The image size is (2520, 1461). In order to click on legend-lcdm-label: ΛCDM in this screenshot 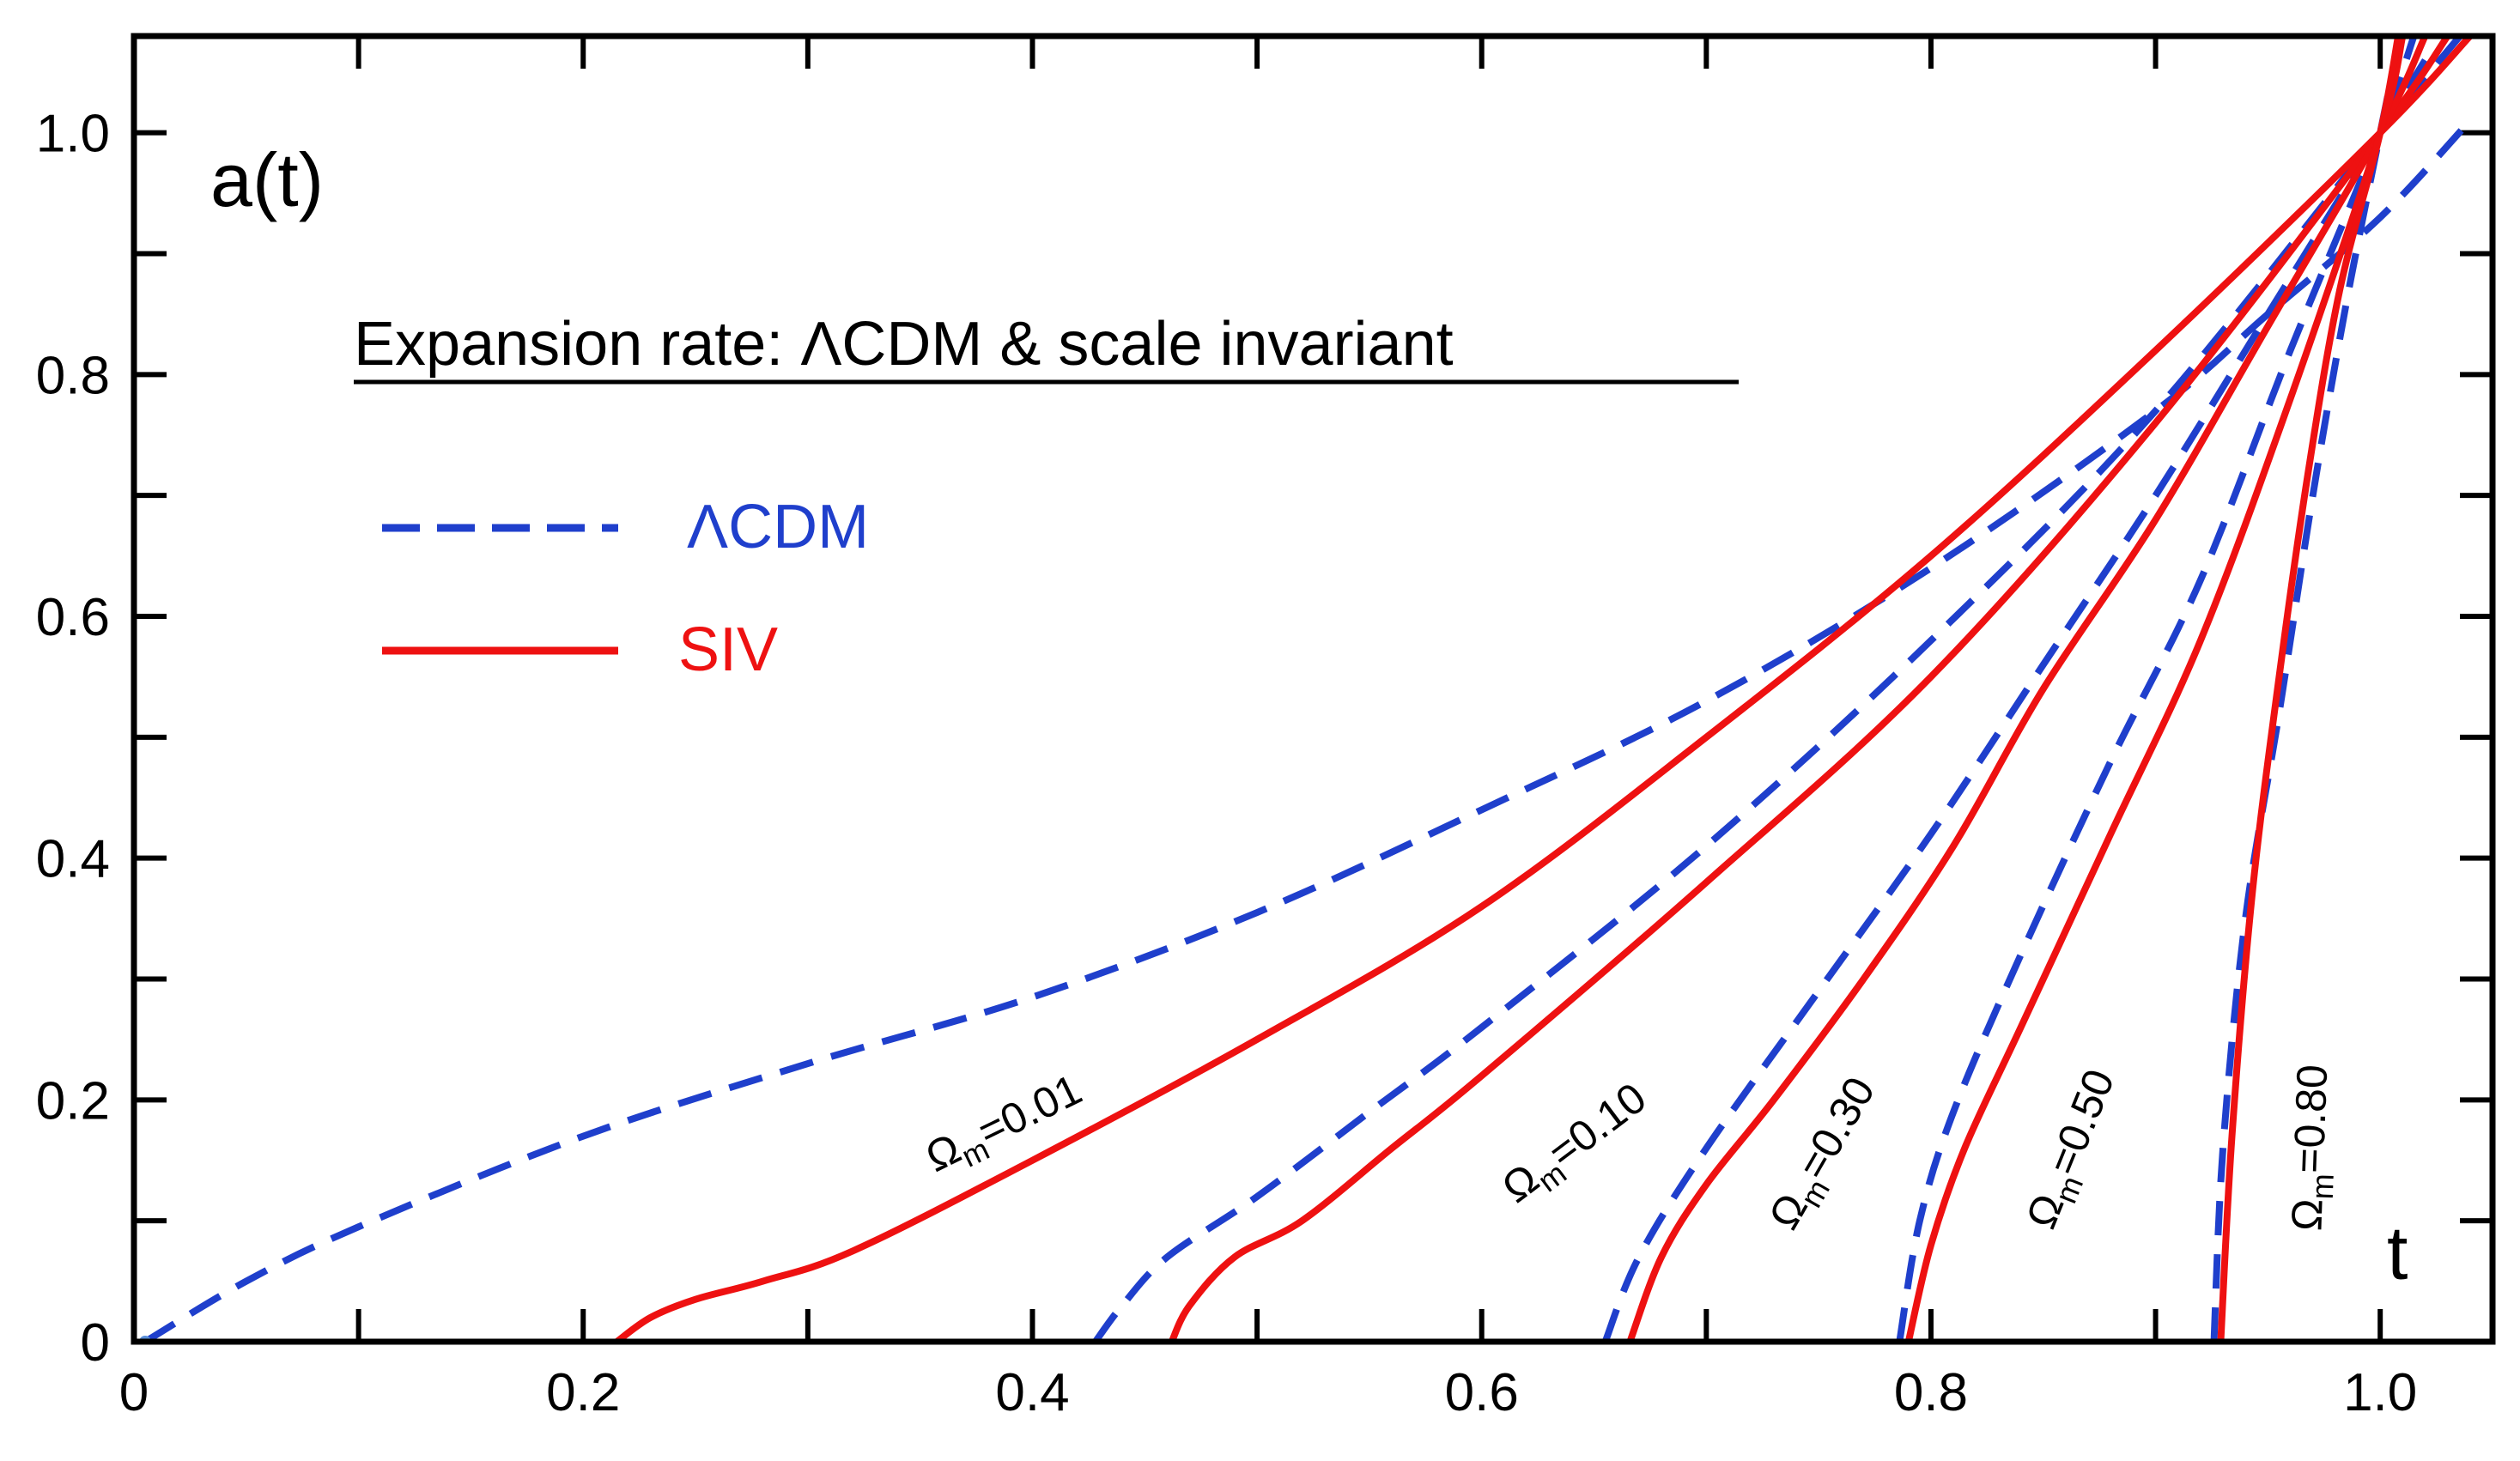, I will do `click(778, 527)`.